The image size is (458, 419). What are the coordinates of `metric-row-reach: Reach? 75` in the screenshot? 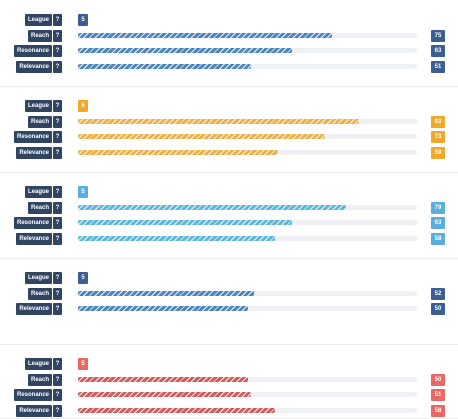 It's located at (229, 35).